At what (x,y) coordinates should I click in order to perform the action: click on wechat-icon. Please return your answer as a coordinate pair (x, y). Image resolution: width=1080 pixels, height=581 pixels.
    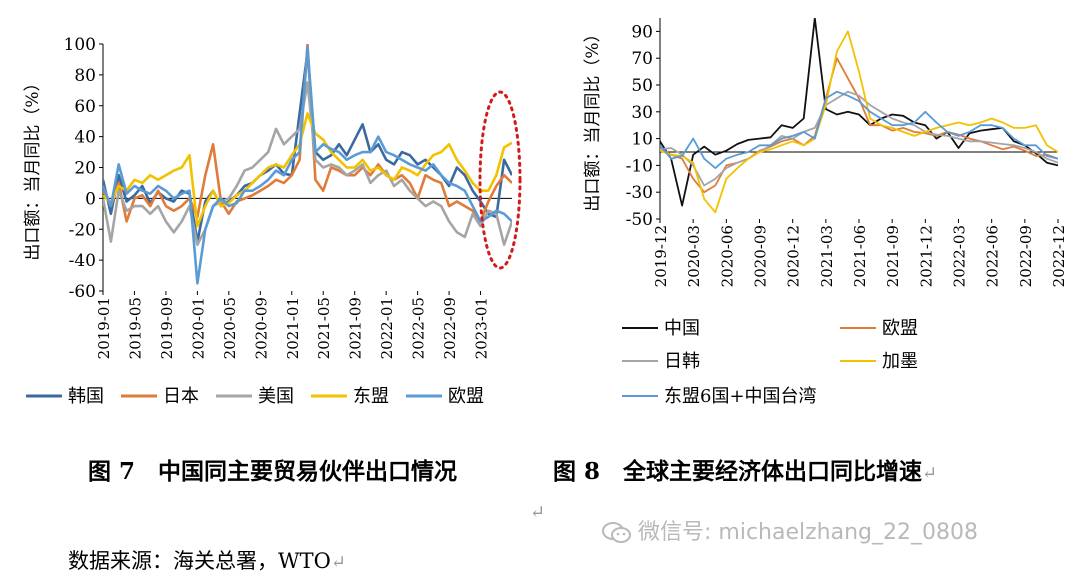
    Looking at the image, I should click on (616, 532).